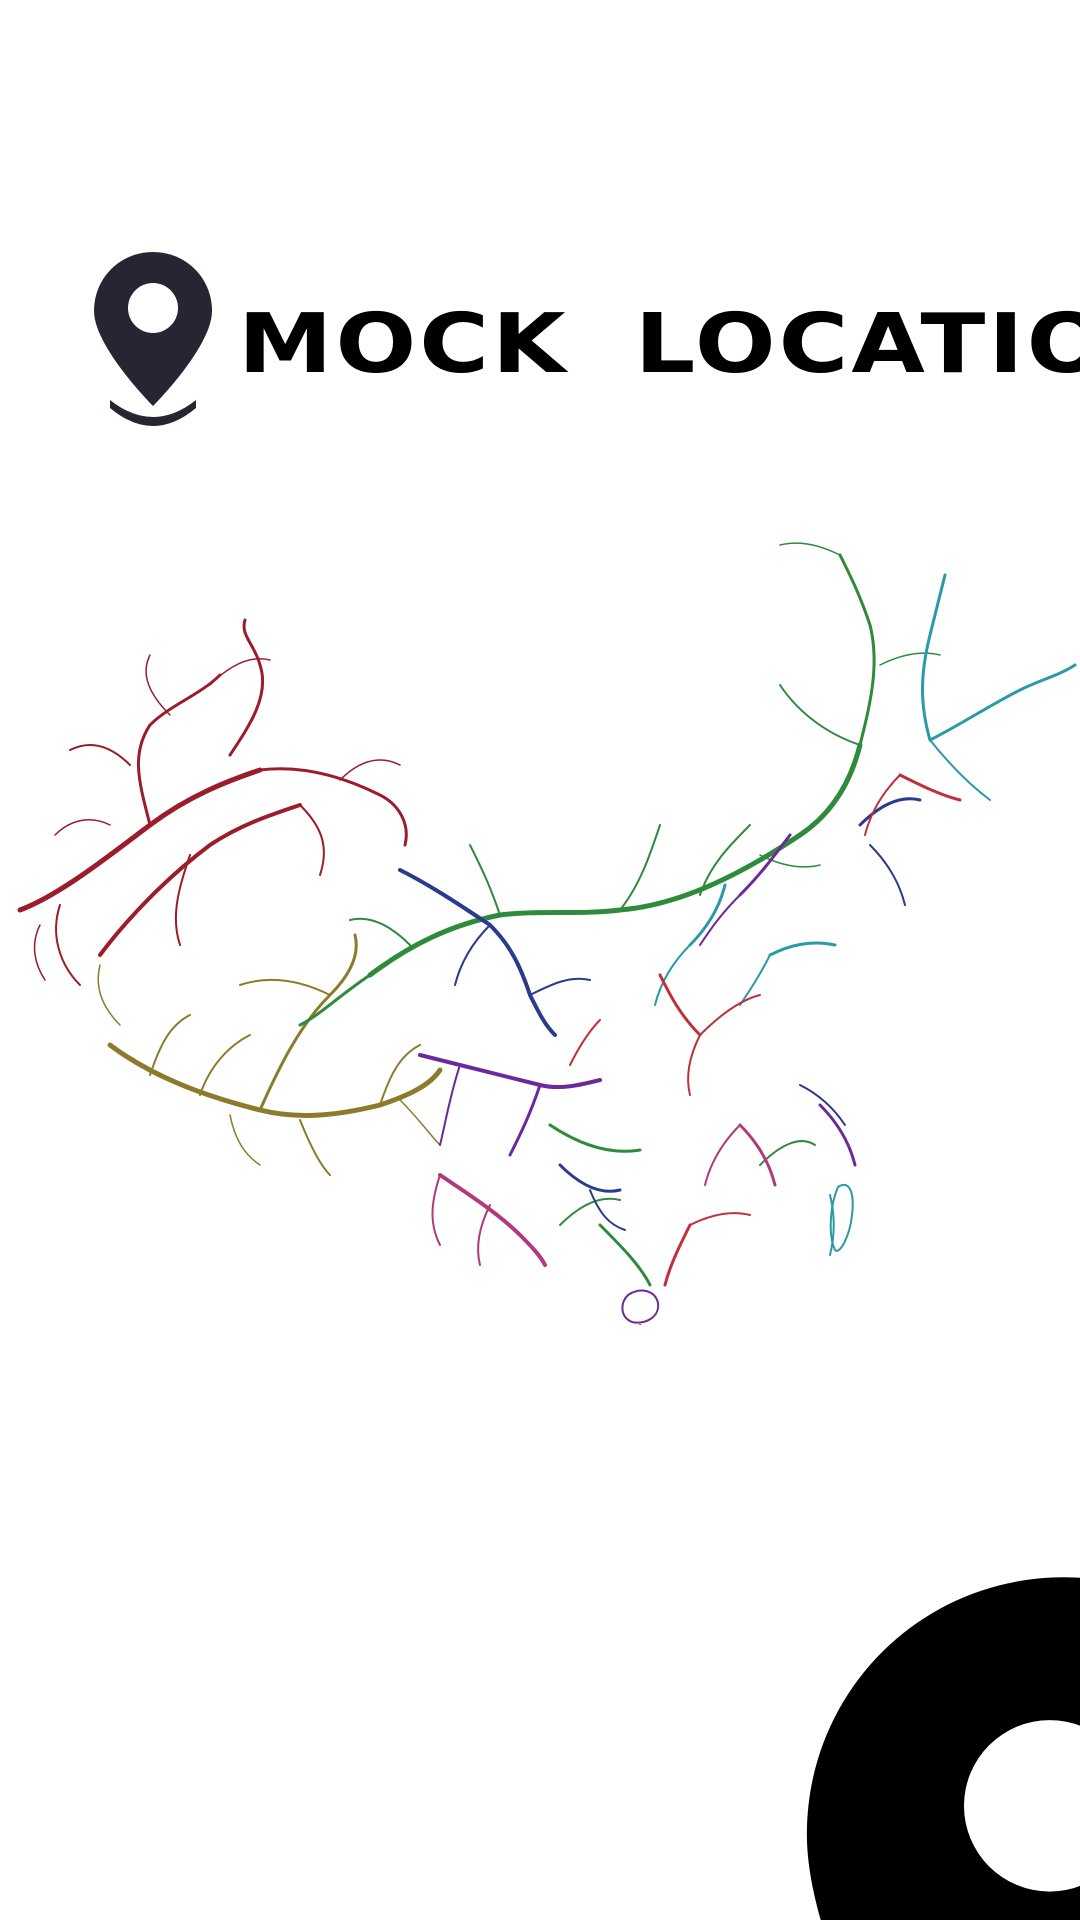 The width and height of the screenshot is (1080, 1920). What do you see at coordinates (802, 1741) in the screenshot?
I see `location-marker-icon` at bounding box center [802, 1741].